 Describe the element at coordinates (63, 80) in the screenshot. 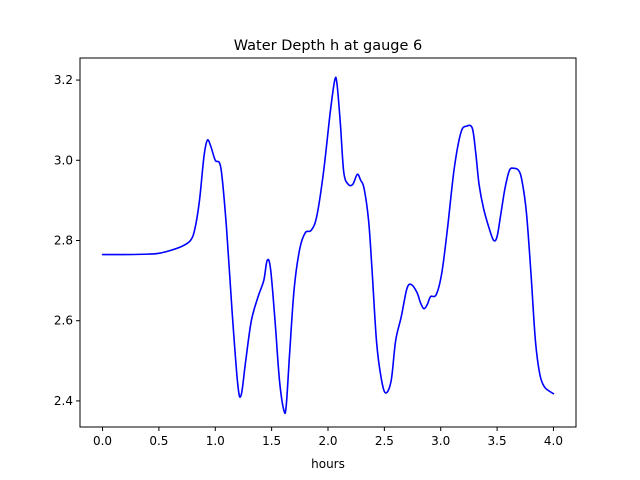

I see `y-tick-label: 3.2` at that location.